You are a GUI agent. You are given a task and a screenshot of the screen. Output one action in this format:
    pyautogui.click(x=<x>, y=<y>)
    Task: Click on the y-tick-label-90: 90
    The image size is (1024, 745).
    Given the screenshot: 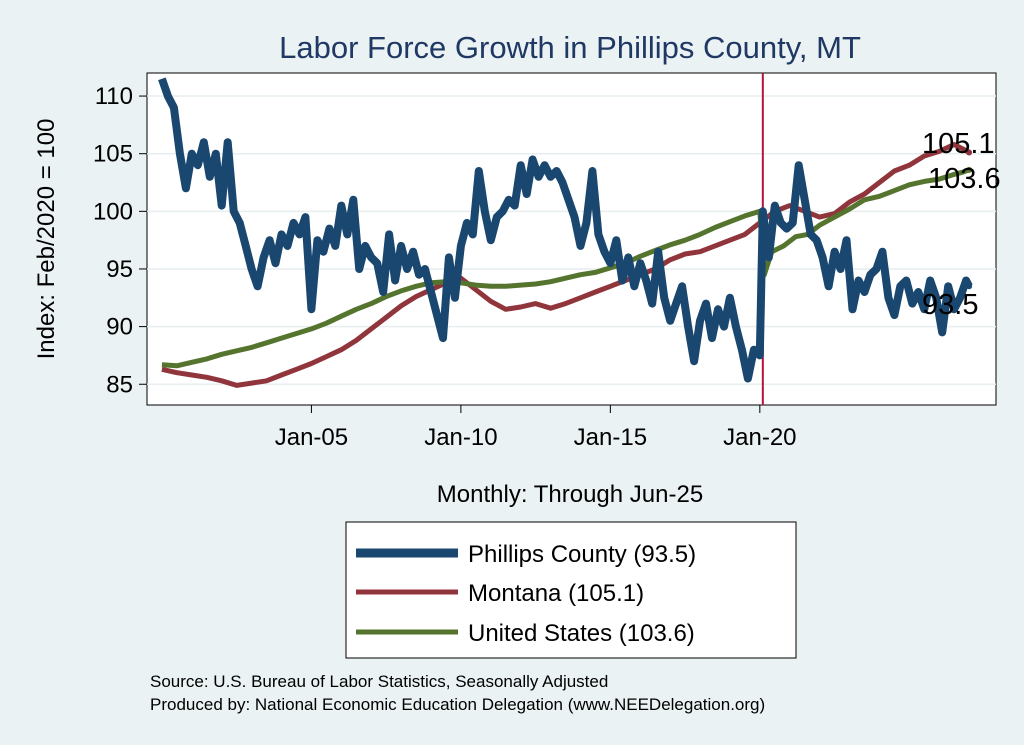 What is the action you would take?
    pyautogui.click(x=119, y=327)
    